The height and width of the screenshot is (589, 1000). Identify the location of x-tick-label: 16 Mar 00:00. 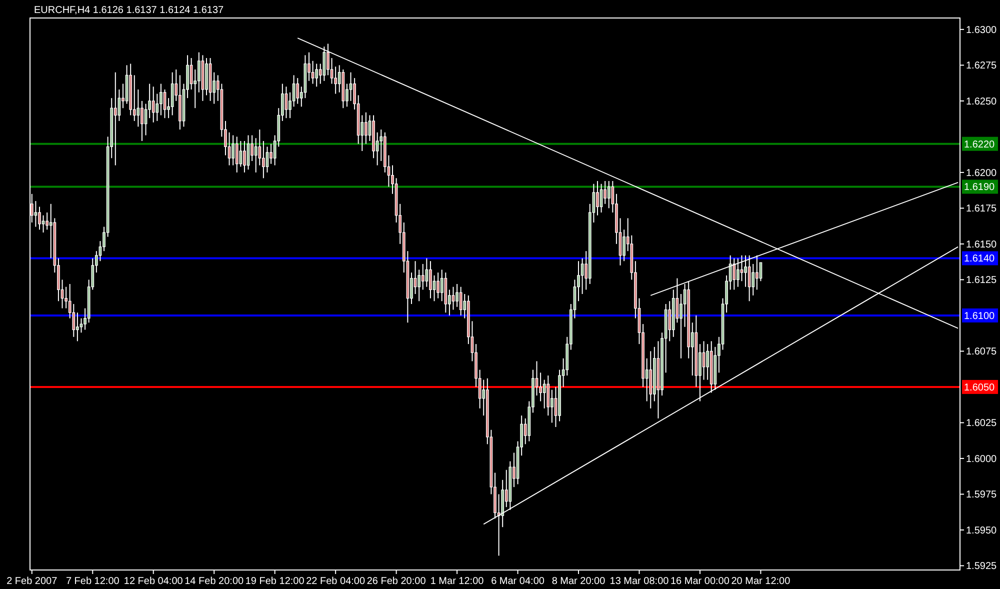
(700, 581).